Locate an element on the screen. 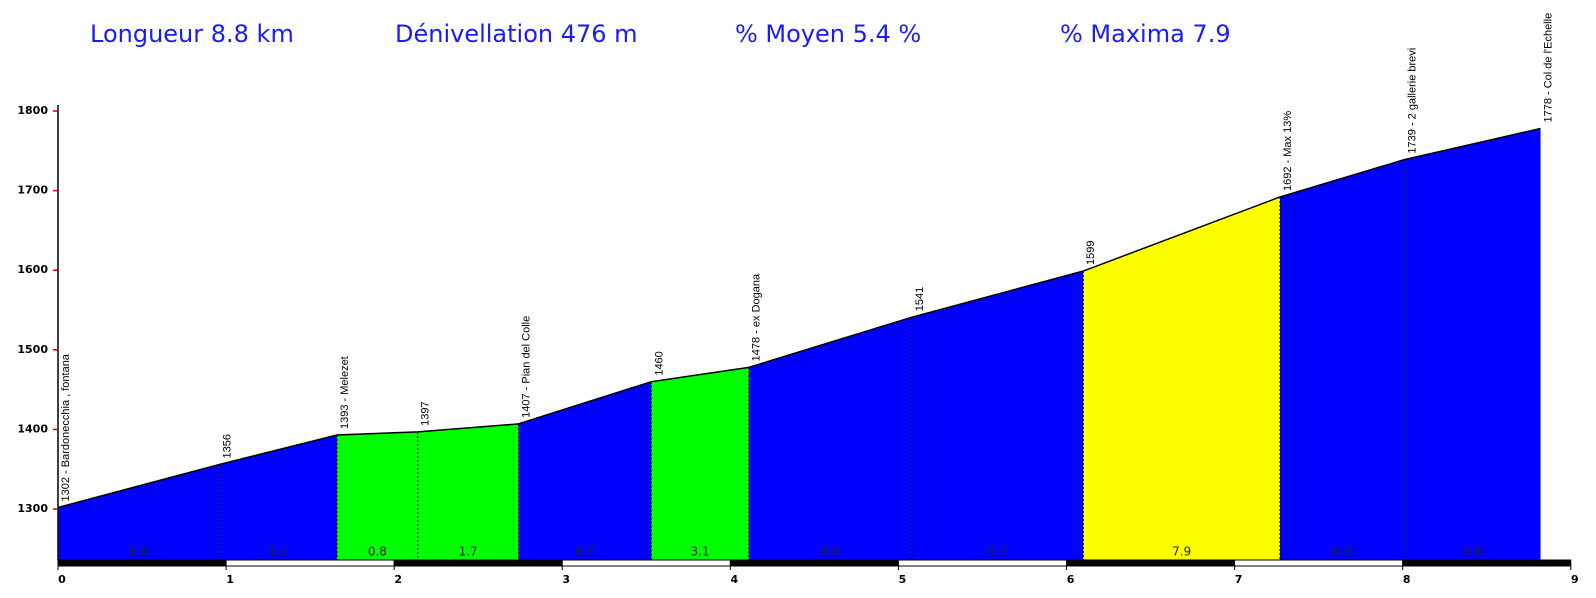 The image size is (1596, 598). gradient-label: 3.1 is located at coordinates (700, 552).